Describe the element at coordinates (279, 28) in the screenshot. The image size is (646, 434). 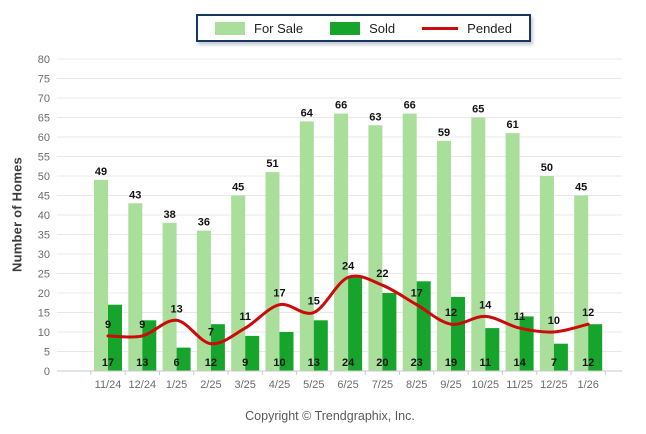
I see `legend-label-for-sale: For Sale` at that location.